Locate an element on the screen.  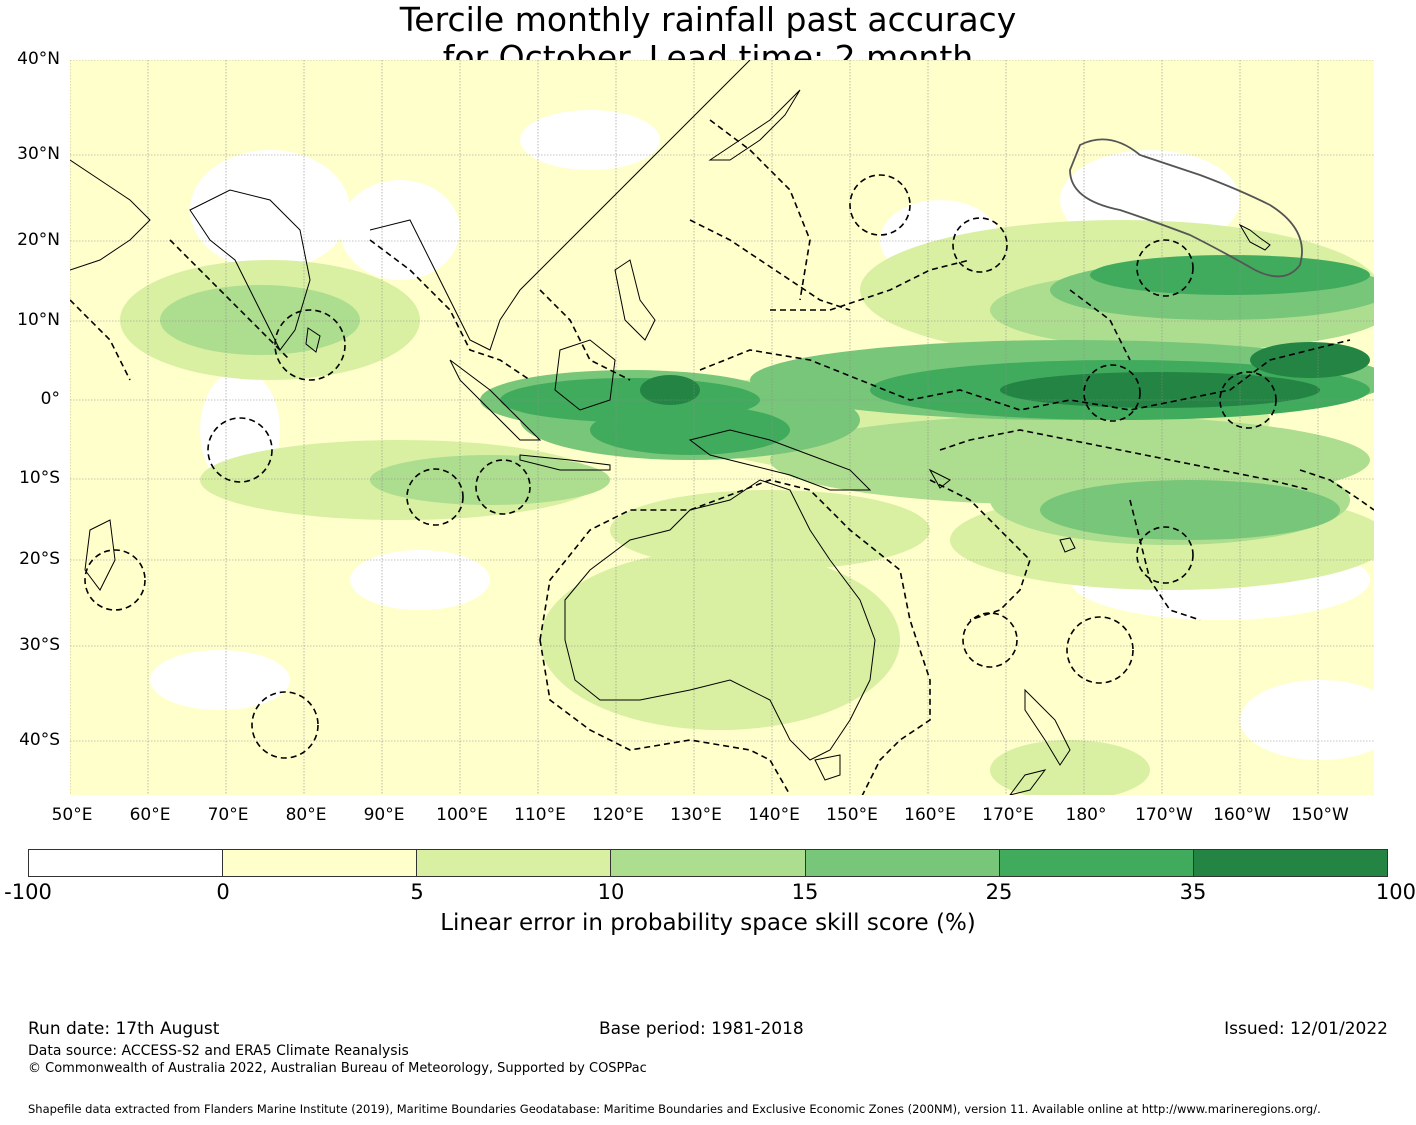
issued-date: Issued: 12/01/2022 is located at coordinates (1306, 1029).